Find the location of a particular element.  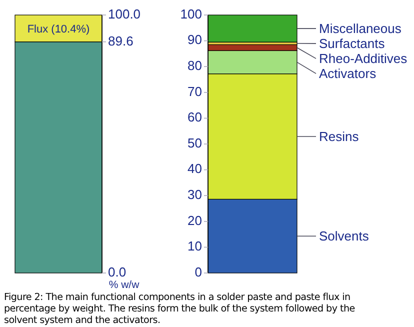

series-label: Miscellaneous is located at coordinates (360, 28).